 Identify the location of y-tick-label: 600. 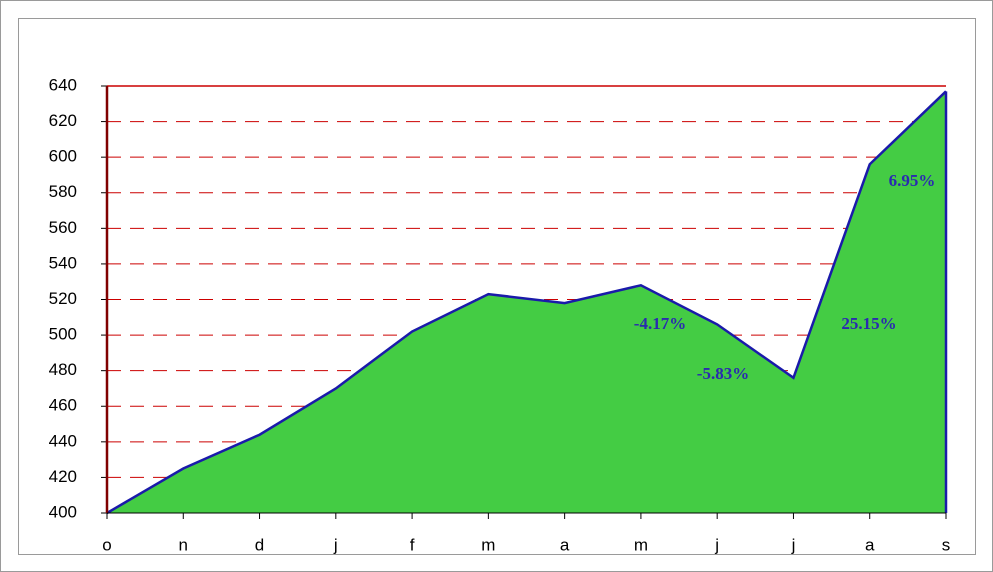
(63, 156).